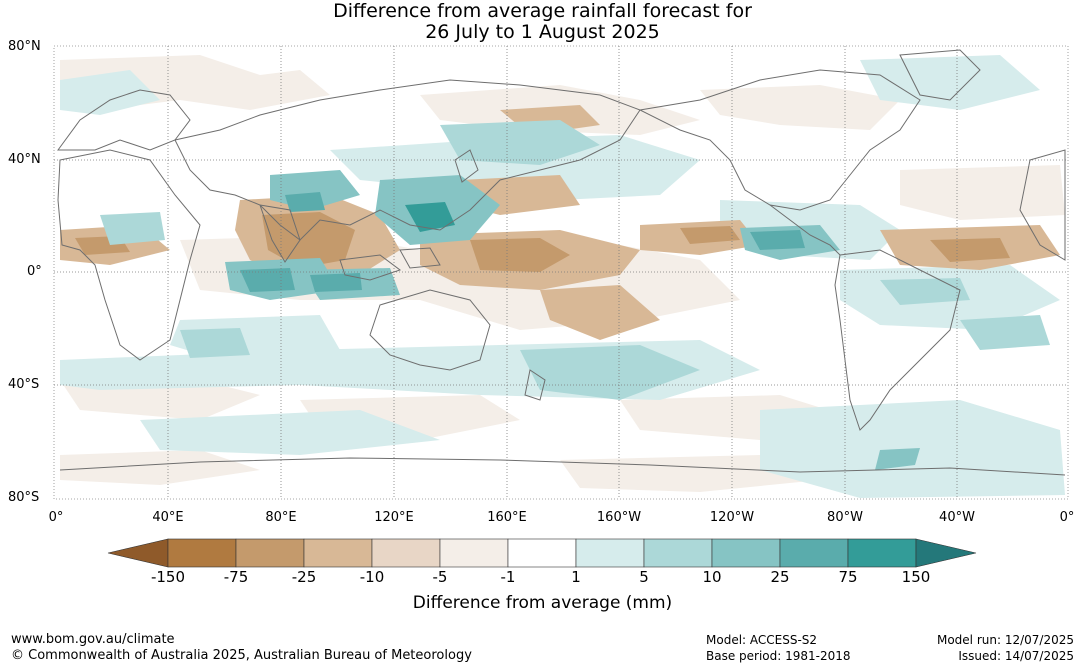 The width and height of the screenshot is (1085, 667). Describe the element at coordinates (236, 577) in the screenshot. I see `colorbar-tick-label: -75` at that location.